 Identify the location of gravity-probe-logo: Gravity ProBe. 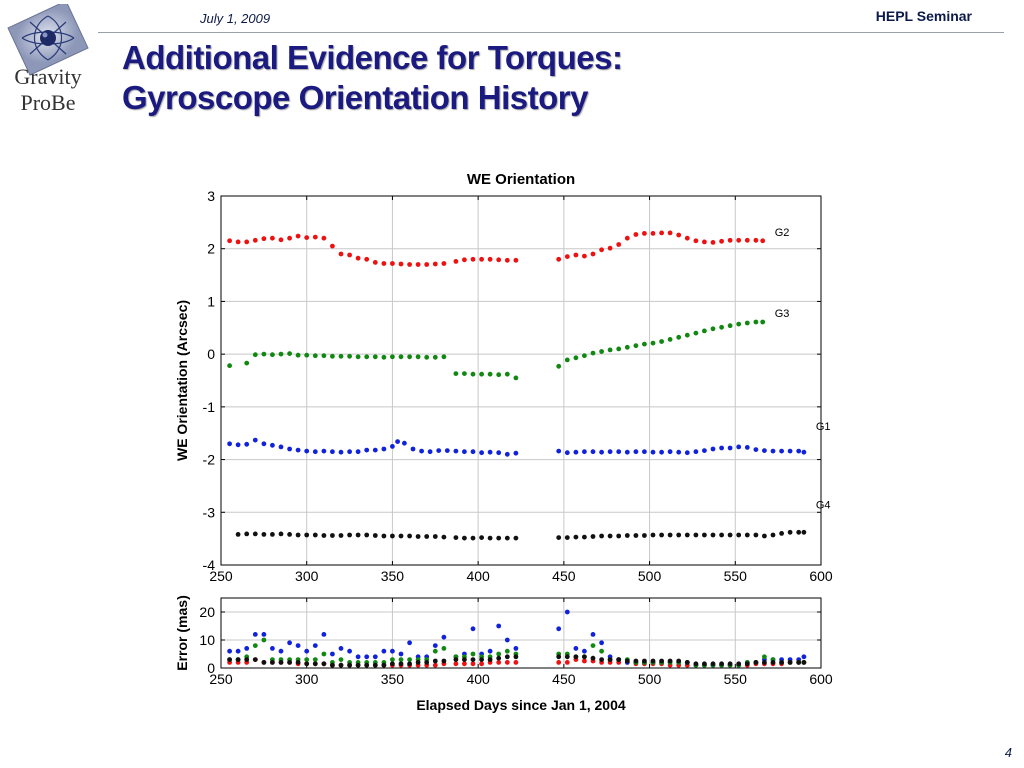
(48, 60).